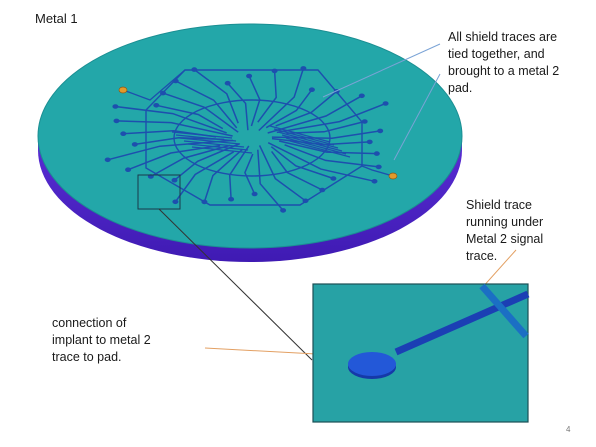  What do you see at coordinates (89, 323) in the screenshot?
I see `annotation-line: connection of` at bounding box center [89, 323].